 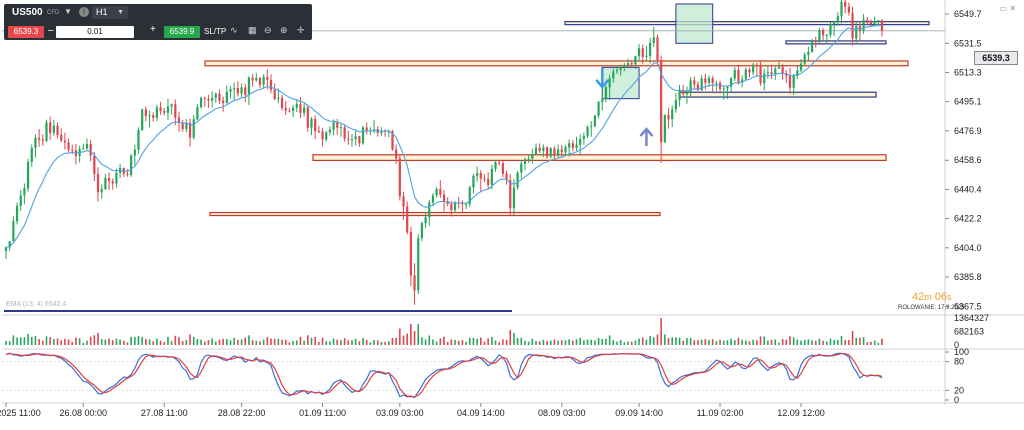 I want to click on zoom-out-icon: ⊖, so click(x=268, y=30).